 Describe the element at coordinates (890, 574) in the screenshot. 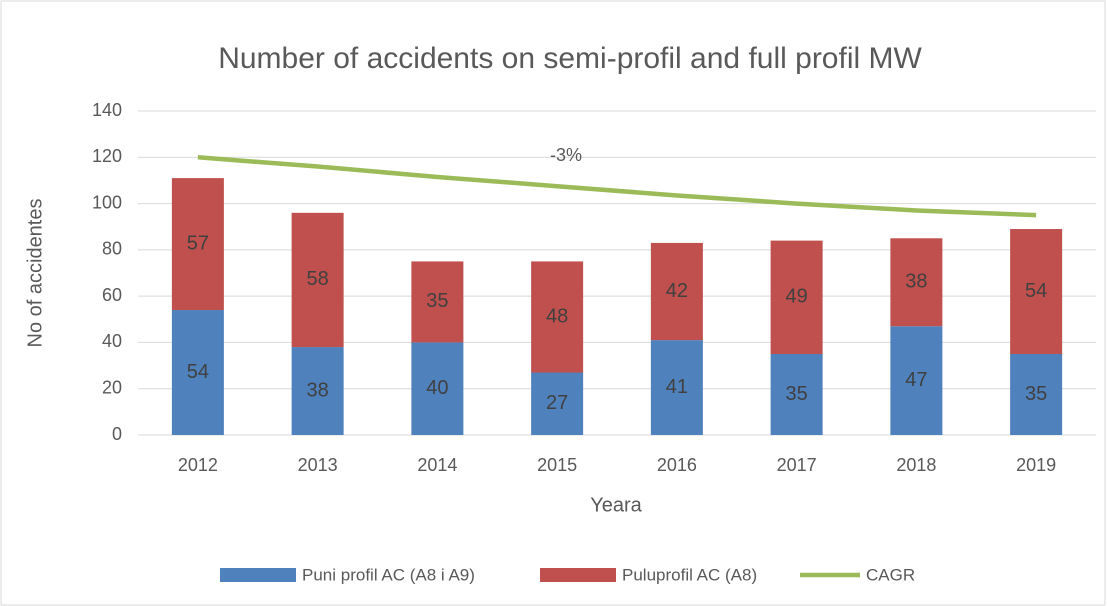

I see `legend-label: CAGR` at that location.